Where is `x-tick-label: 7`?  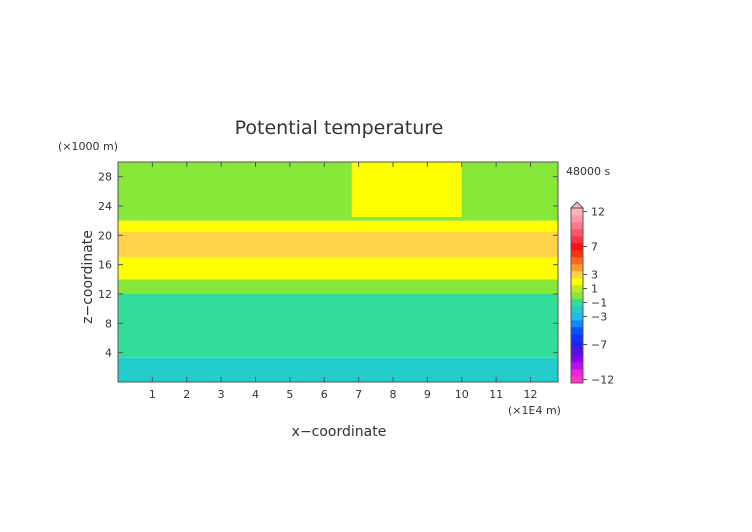
x-tick-label: 7 is located at coordinates (358, 394).